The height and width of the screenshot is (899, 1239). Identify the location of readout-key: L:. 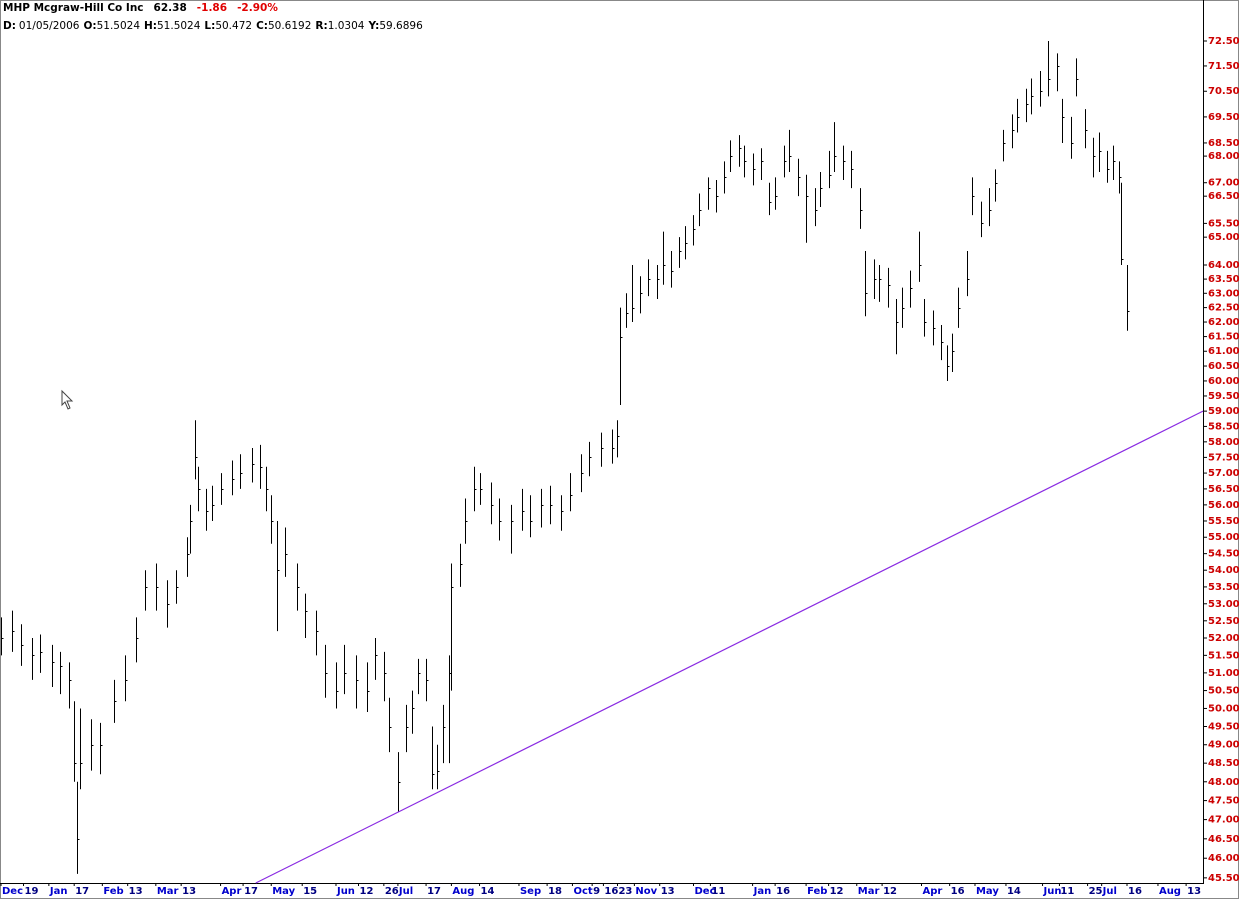
(210, 26).